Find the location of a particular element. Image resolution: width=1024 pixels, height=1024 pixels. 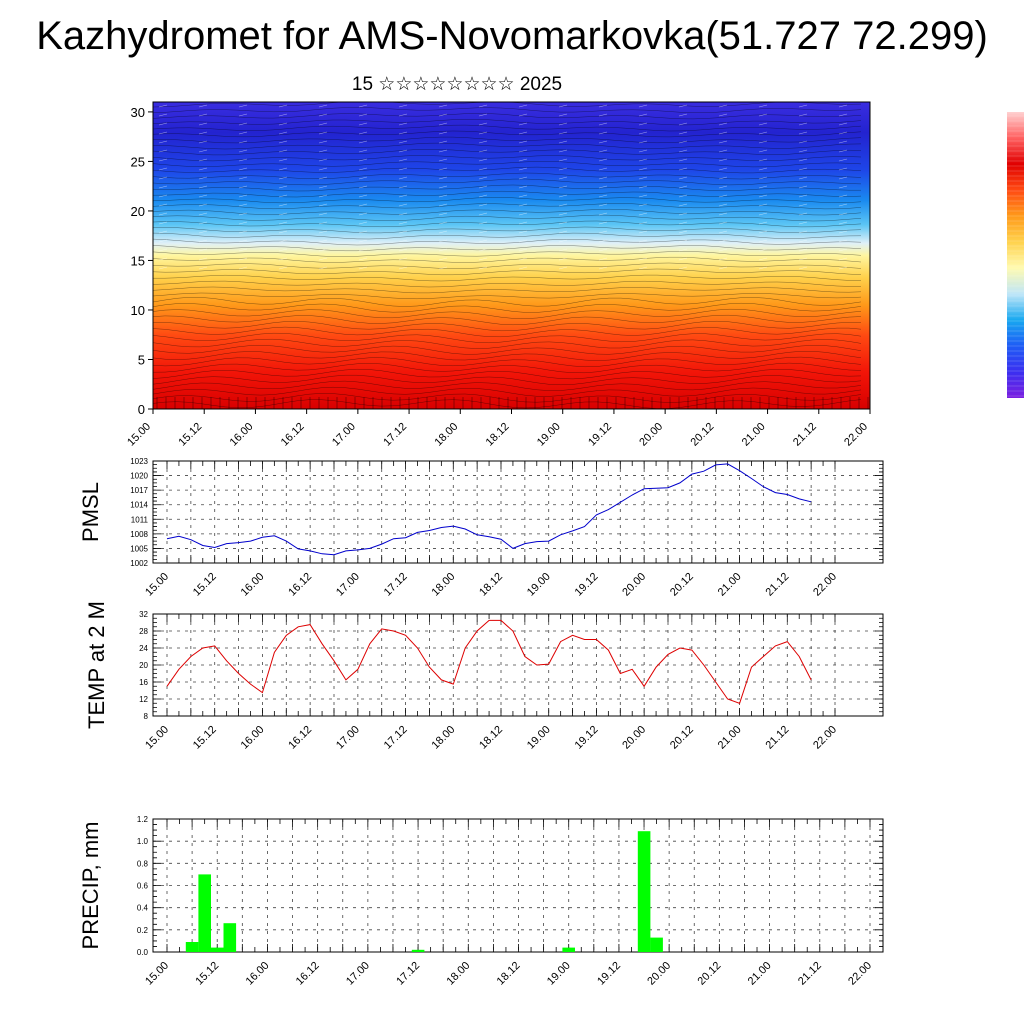

y-tick-label: 25 is located at coordinates (138, 161).